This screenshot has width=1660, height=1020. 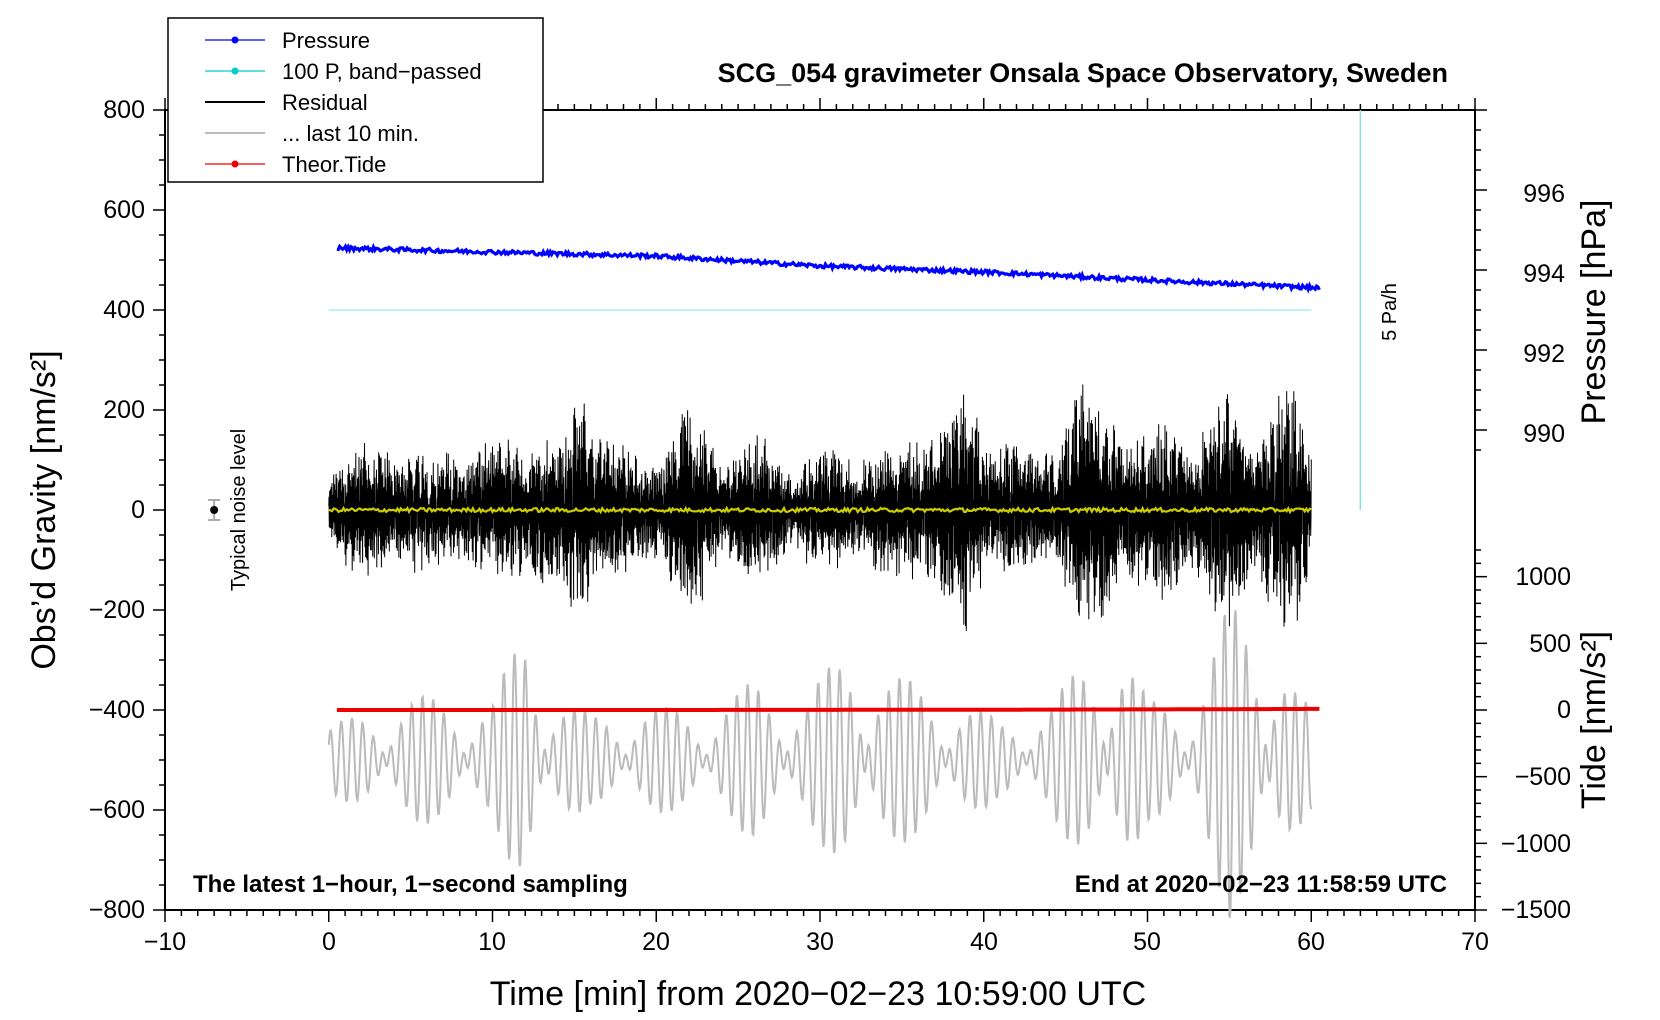 What do you see at coordinates (117, 510) in the screenshot?
I see `y-tick-labels: −800 −600 −400 −200 0 200 400 600 800` at bounding box center [117, 510].